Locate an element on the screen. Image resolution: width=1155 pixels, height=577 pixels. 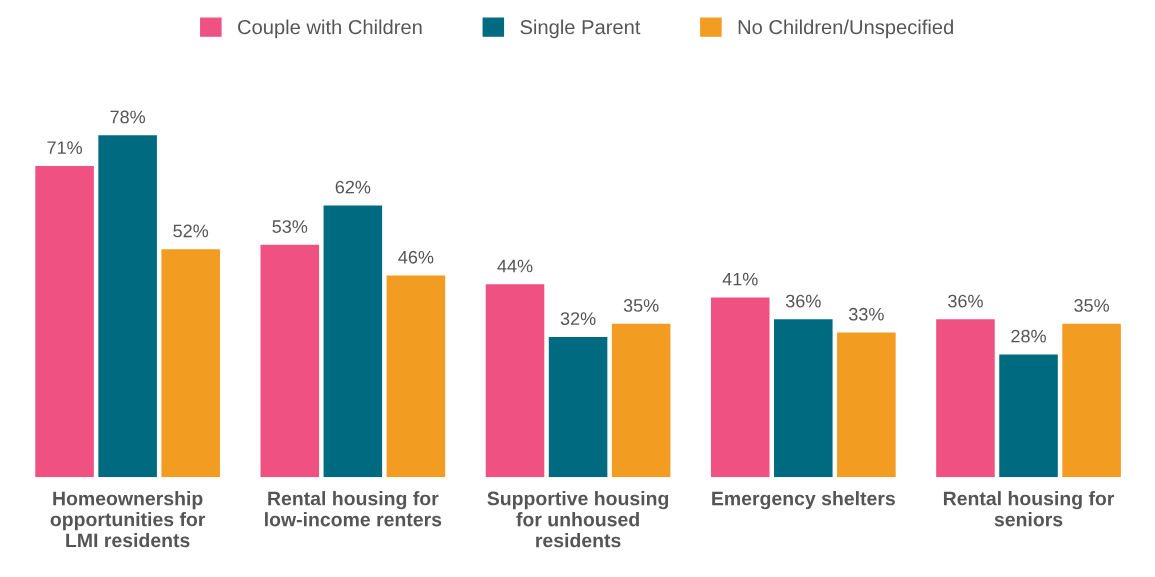
data-label: 32% is located at coordinates (578, 318).